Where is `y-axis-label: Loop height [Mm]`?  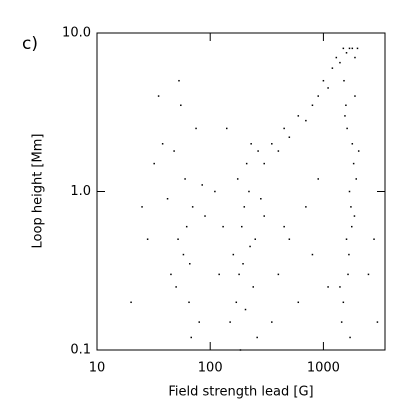 y-axis-label: Loop height [Mm] is located at coordinates (38, 191).